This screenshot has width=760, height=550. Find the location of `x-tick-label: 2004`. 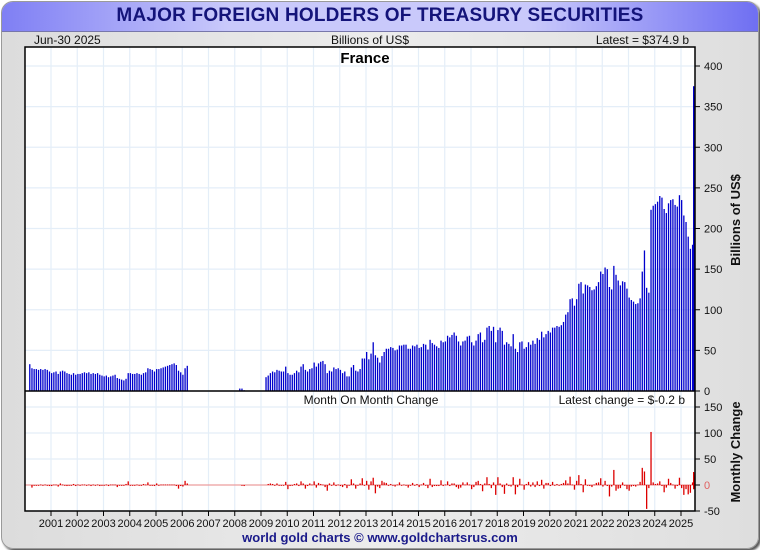

x-tick-label: 2004 is located at coordinates (130, 524).